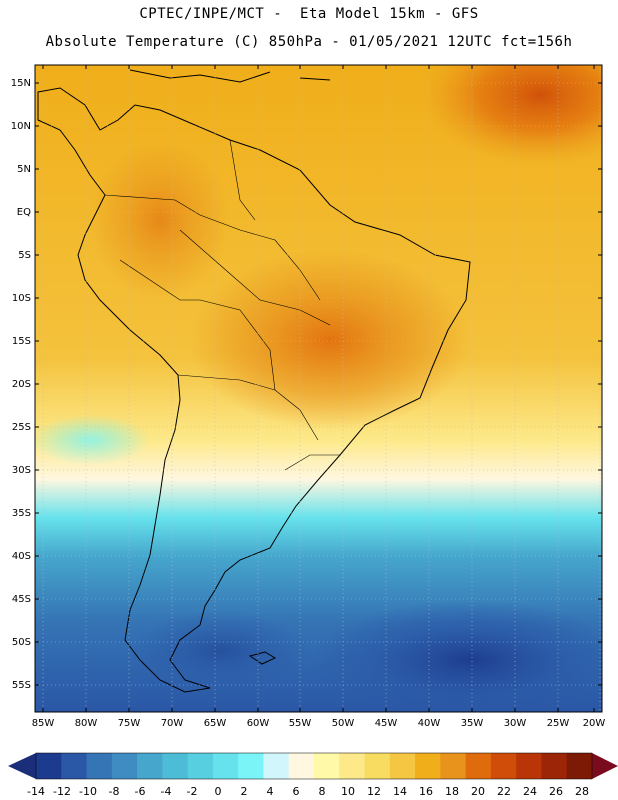 This screenshot has width=618, height=800. Describe the element at coordinates (86, 723) in the screenshot. I see `lon-label: 80W` at that location.